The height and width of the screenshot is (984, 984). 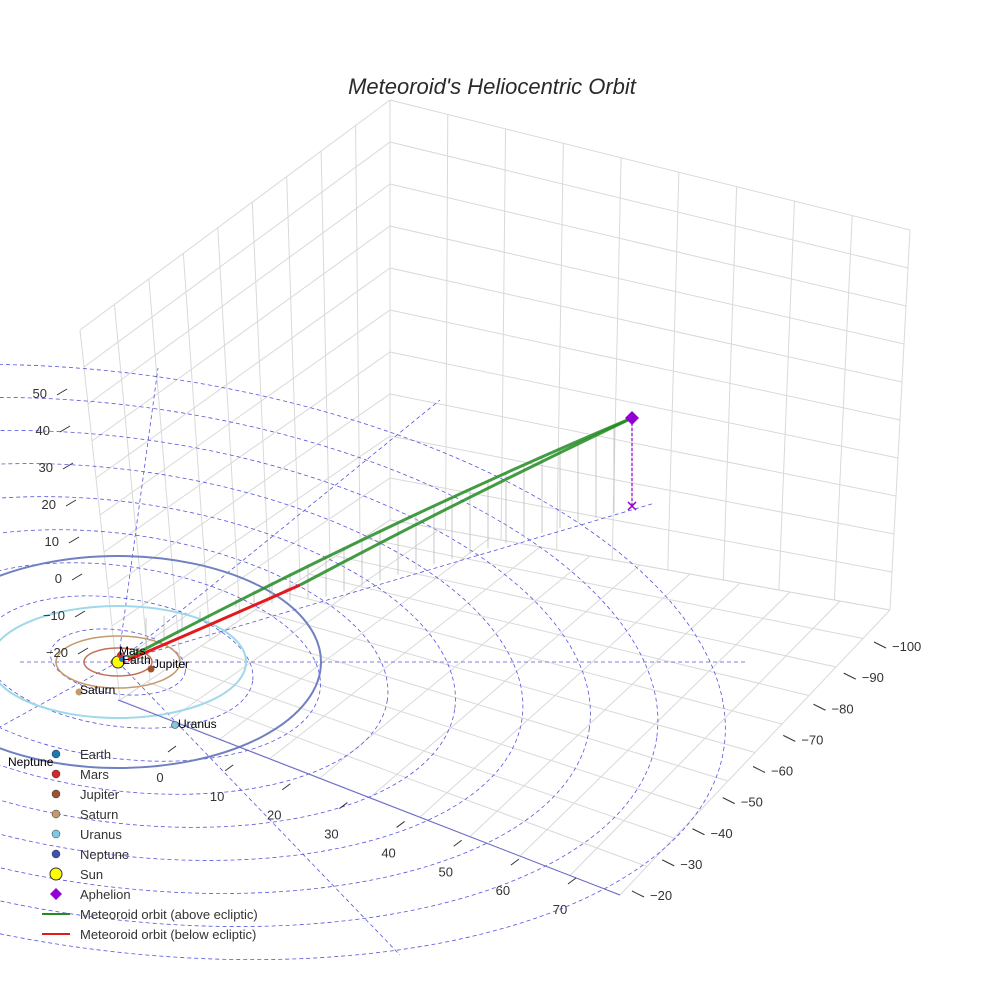 I want to click on legend-label: Jupiter, so click(x=100, y=794).